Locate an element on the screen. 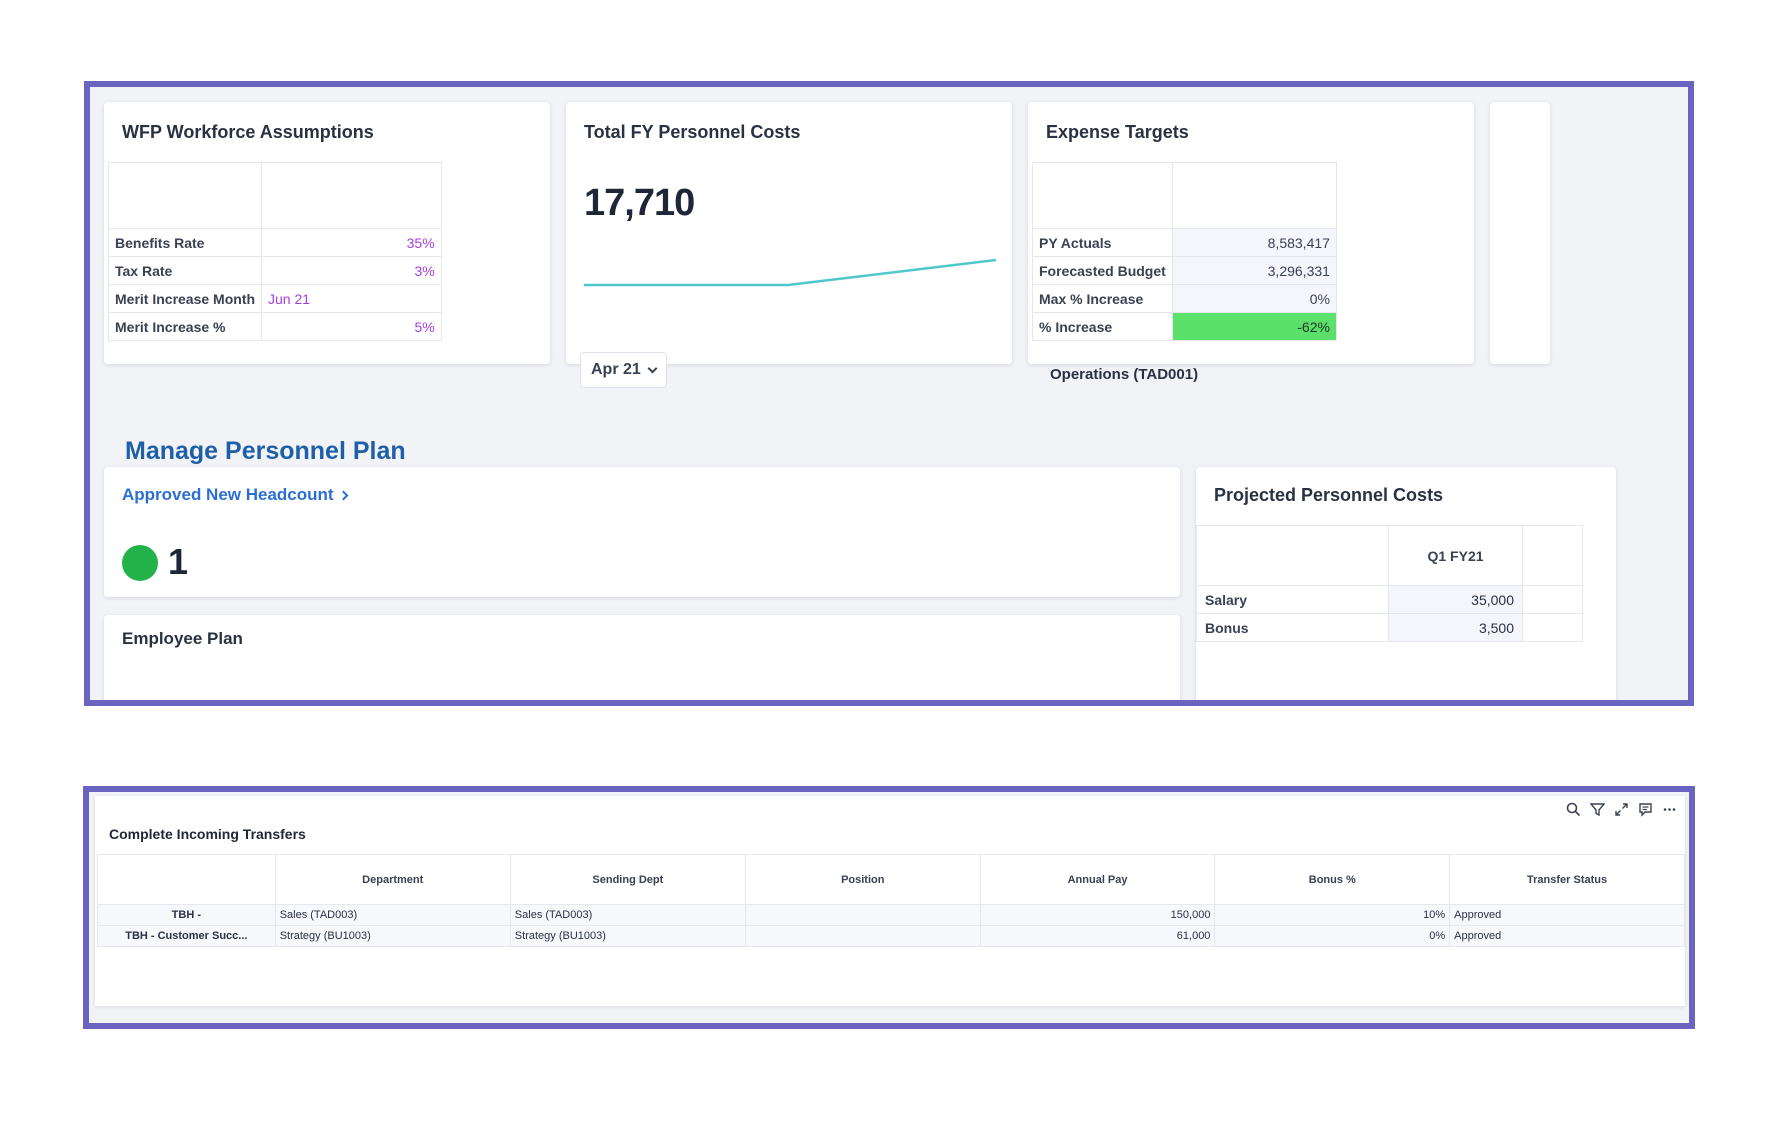 This screenshot has width=1771, height=1122. column-header is located at coordinates (186, 879).